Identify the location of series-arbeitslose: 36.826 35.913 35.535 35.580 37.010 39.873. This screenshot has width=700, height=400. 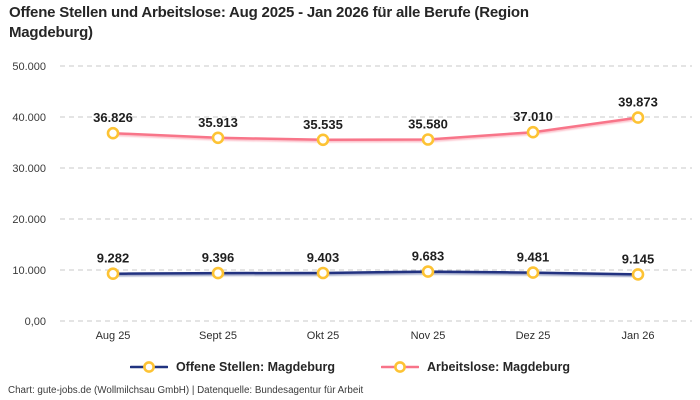
(375, 121).